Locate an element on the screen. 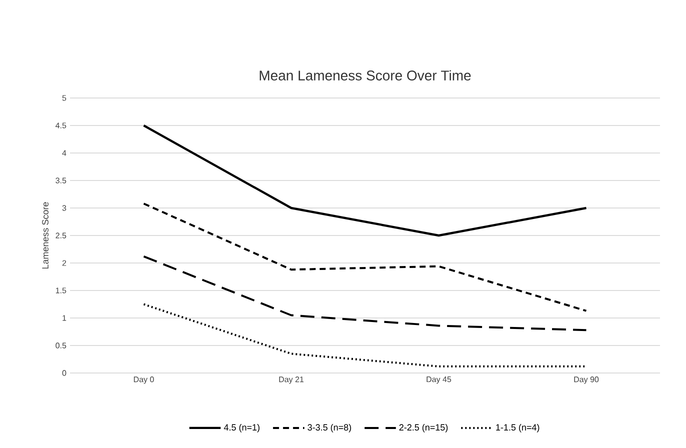 Image resolution: width=686 pixels, height=448 pixels. y-tick-label: 5 is located at coordinates (64, 98).